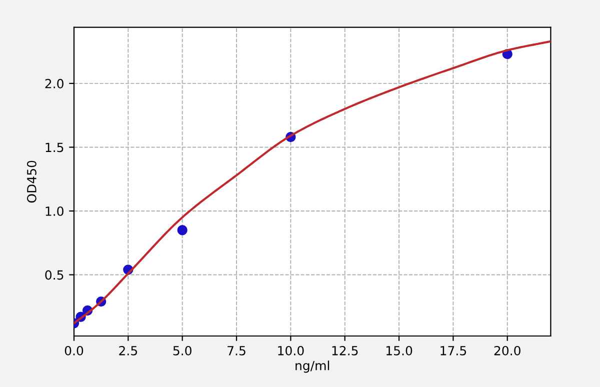 This screenshot has width=600, height=387. Describe the element at coordinates (507, 351) in the screenshot. I see `x-tick-label: 20.0` at that location.